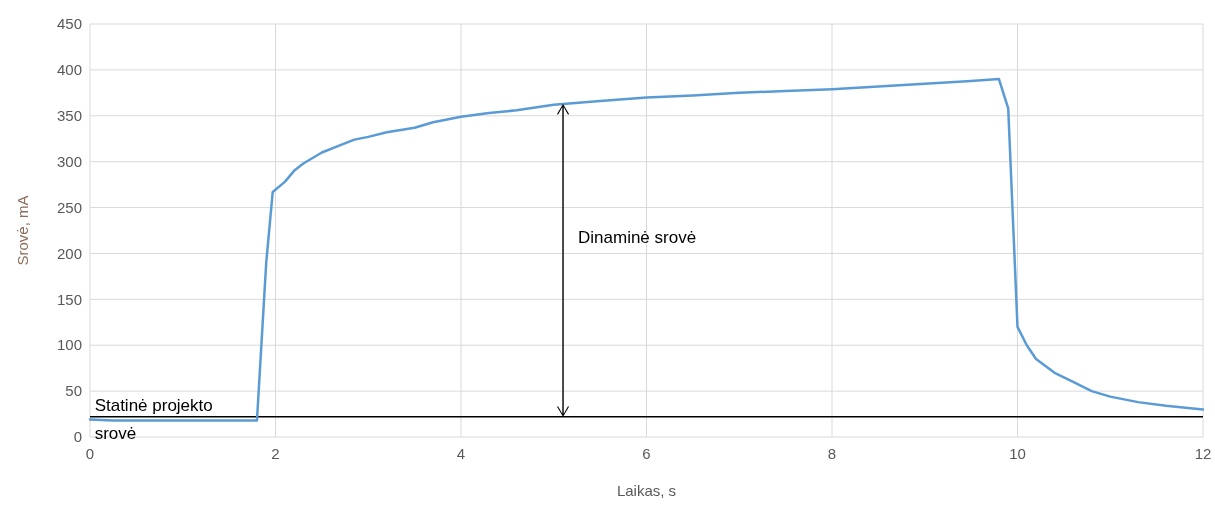 The width and height of the screenshot is (1215, 510). What do you see at coordinates (461, 453) in the screenshot?
I see `x-tick-label: 4` at bounding box center [461, 453].